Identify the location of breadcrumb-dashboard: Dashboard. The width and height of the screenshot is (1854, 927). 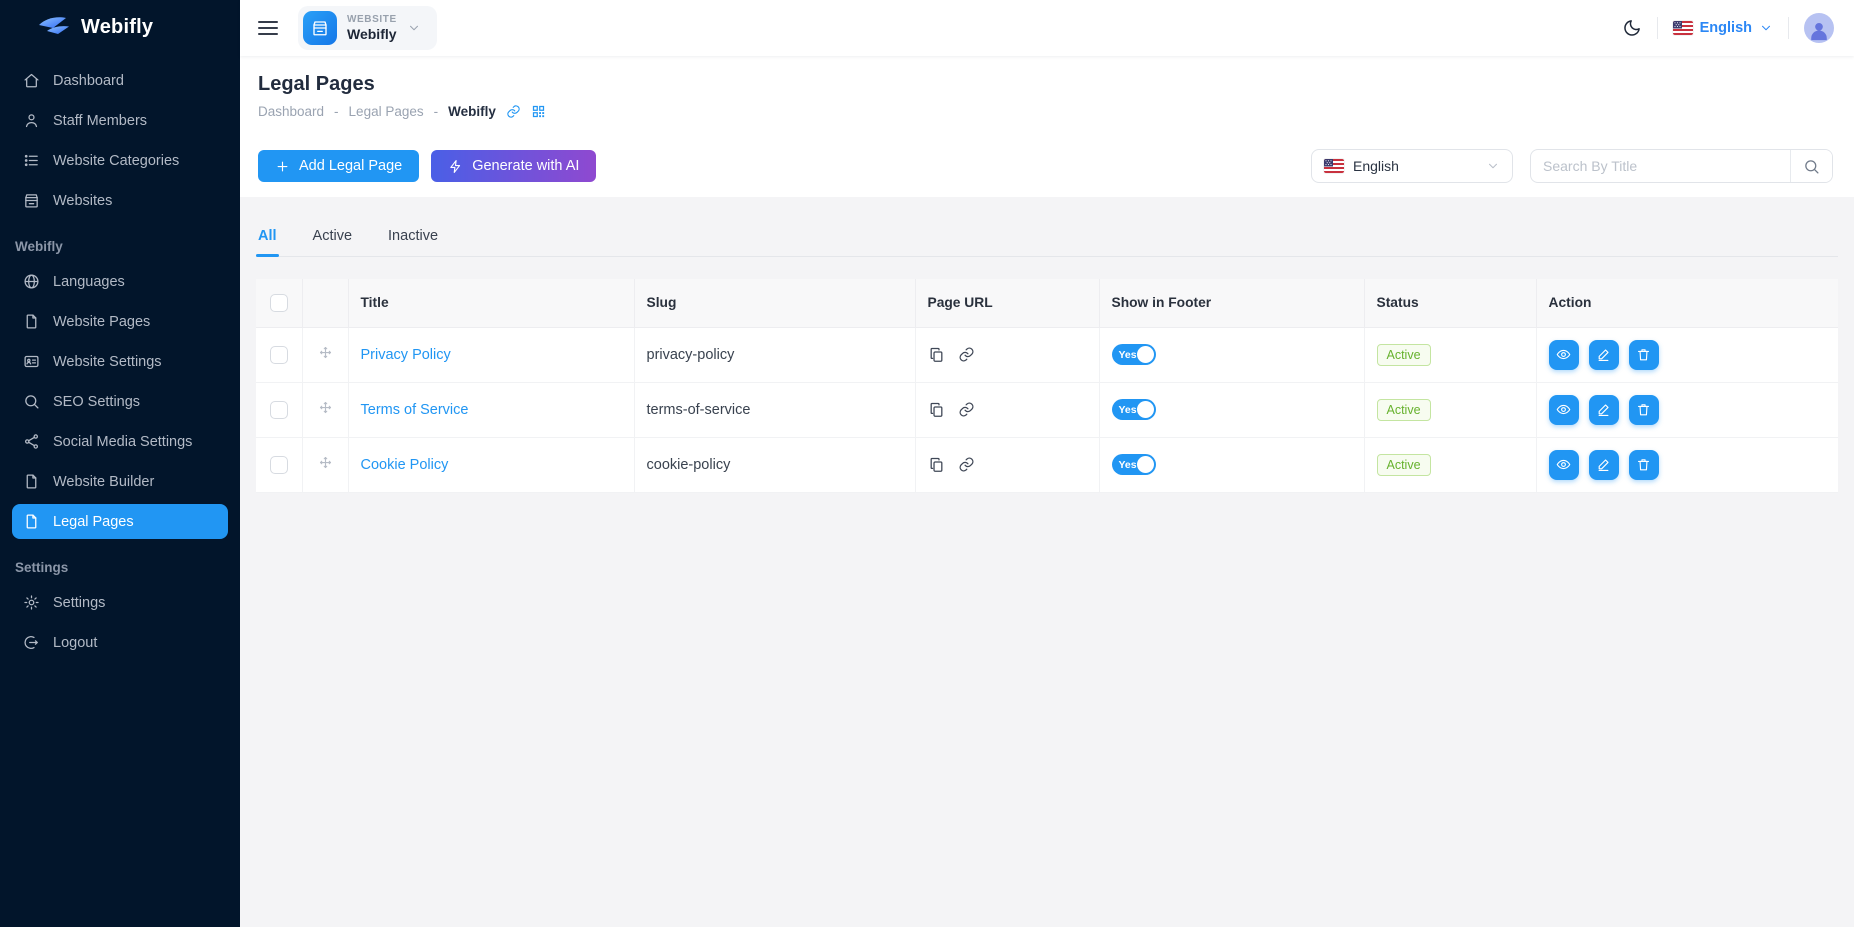
(291, 111).